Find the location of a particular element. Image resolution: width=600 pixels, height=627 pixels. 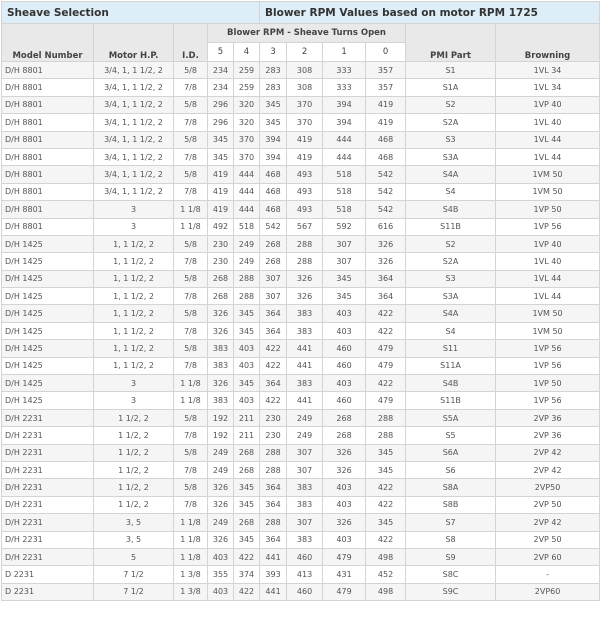

cell-rpm-4: 403 is located at coordinates (246, 348).